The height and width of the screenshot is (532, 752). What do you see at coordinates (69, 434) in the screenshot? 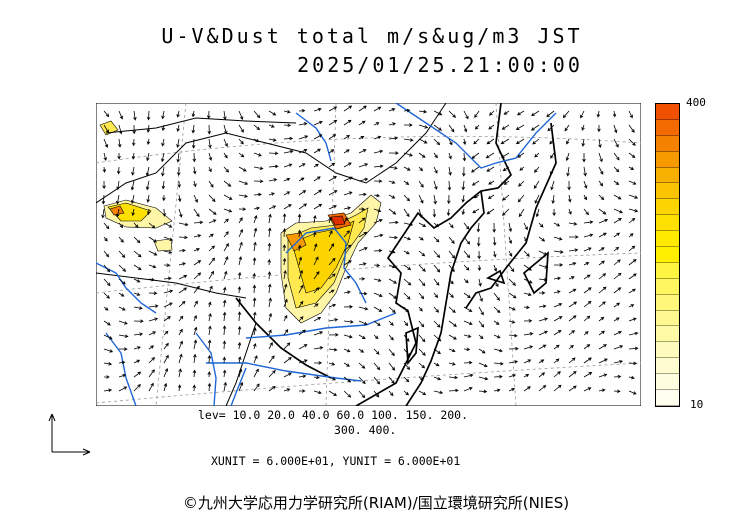
I see `axis-arrows-icon` at bounding box center [69, 434].